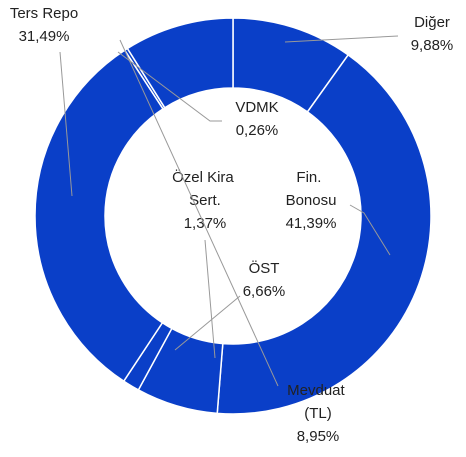 The height and width of the screenshot is (457, 466). I want to click on category-label: VDMK, so click(256, 107).